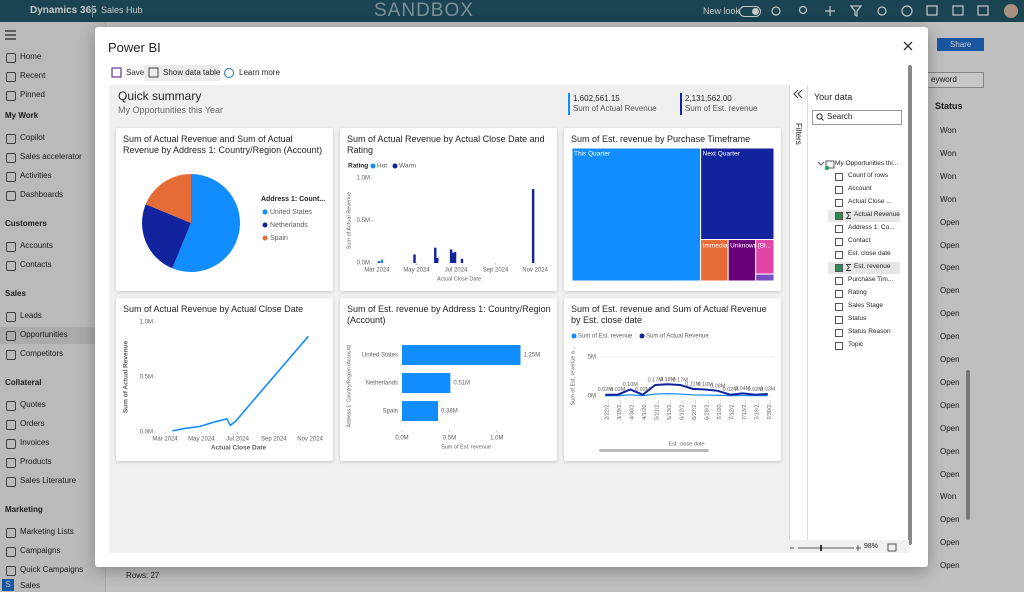 The height and width of the screenshot is (592, 1024). What do you see at coordinates (36, 461) in the screenshot?
I see `nav-item: Products` at bounding box center [36, 461].